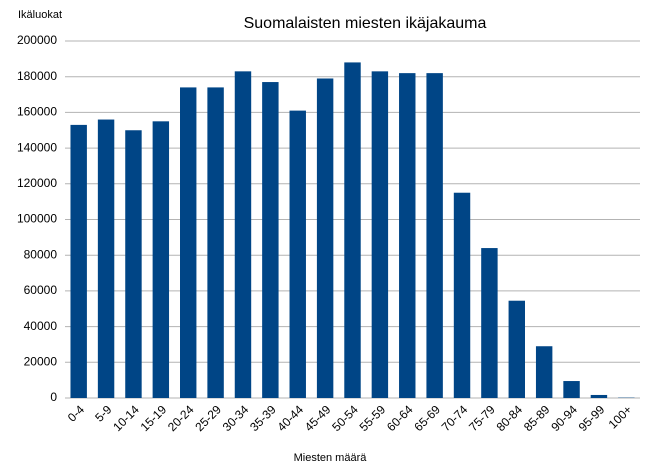 The image size is (645, 472). I want to click on chart-title: Suomalaisten miesten ikäjakauma, so click(365, 23).